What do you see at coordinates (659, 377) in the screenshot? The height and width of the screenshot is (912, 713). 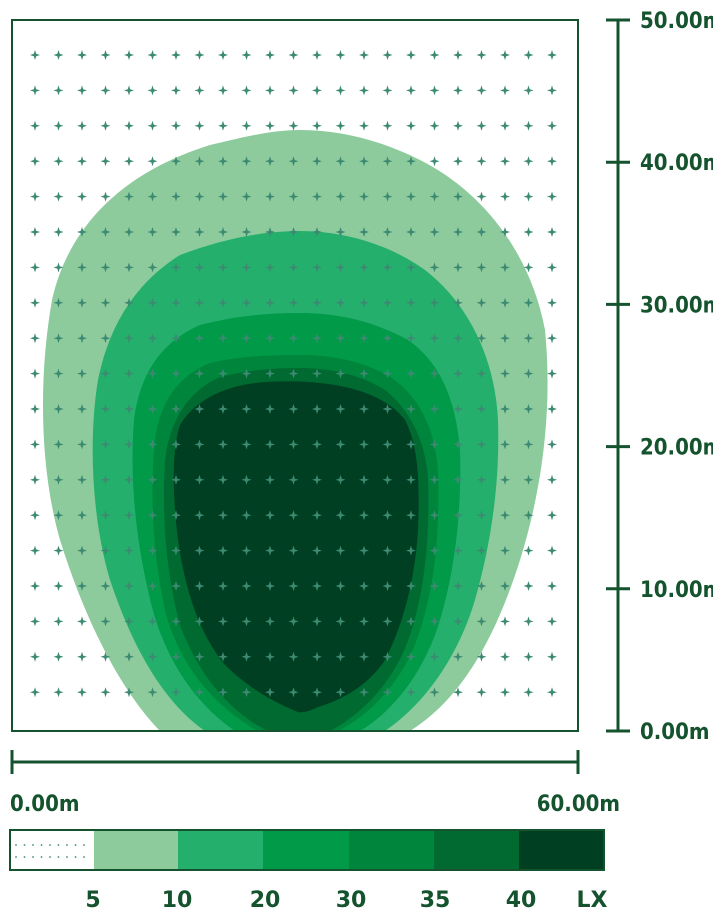 I see `y-axis: 0.00m 10.00m 20.00m 30.00m 40.00m 50.00m` at bounding box center [659, 377].